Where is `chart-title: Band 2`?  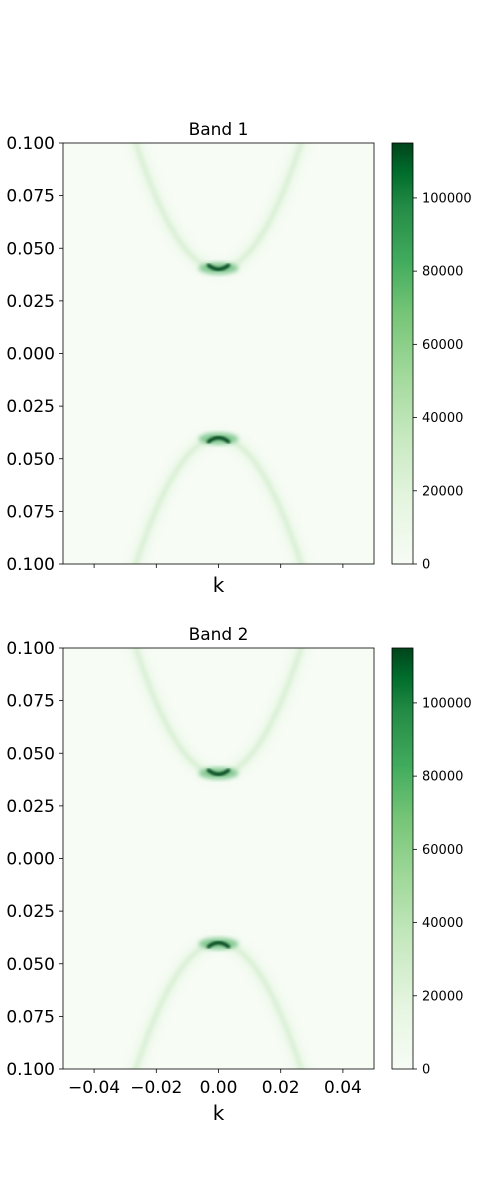
chart-title: Band 2 is located at coordinates (219, 635).